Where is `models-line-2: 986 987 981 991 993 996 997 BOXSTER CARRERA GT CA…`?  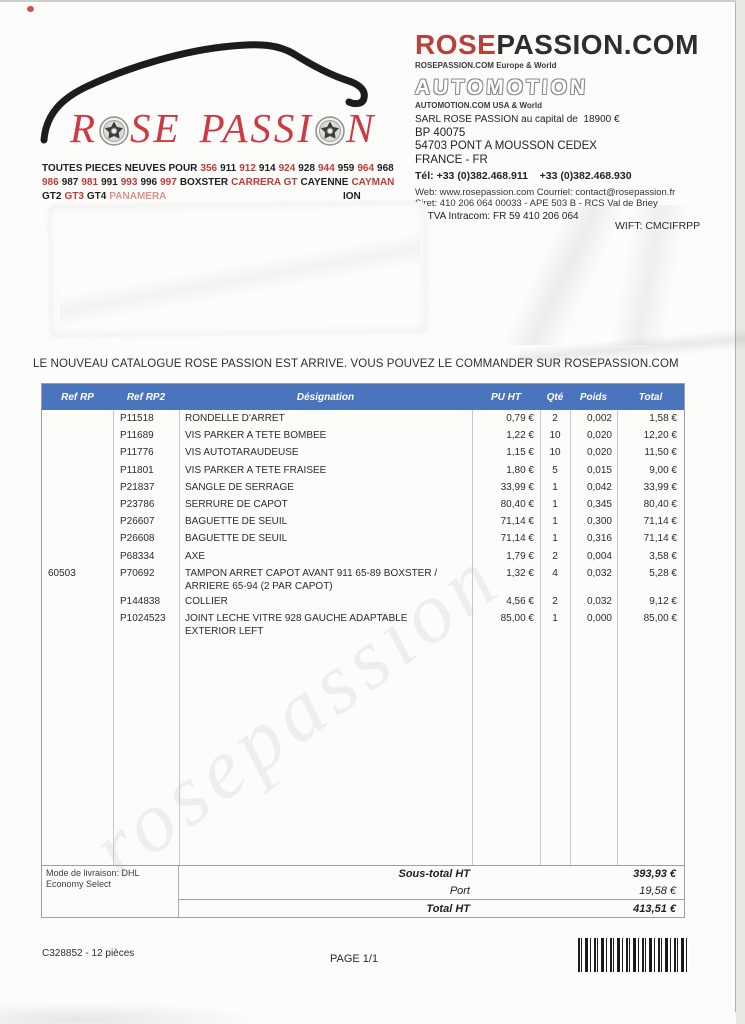 models-line-2: 986 987 981 991 993 996 997 BOXSTER CARRERA GT CA… is located at coordinates (218, 182).